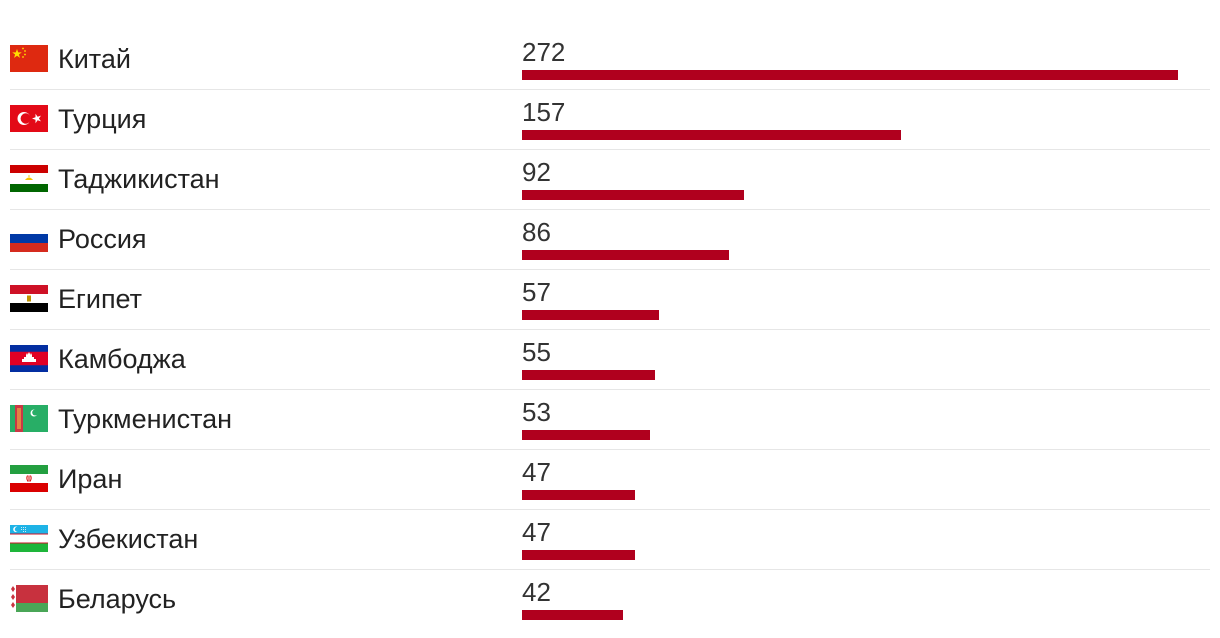 Image resolution: width=1220 pixels, height=638 pixels. What do you see at coordinates (90, 479) in the screenshot?
I see `category-label: Иран` at bounding box center [90, 479].